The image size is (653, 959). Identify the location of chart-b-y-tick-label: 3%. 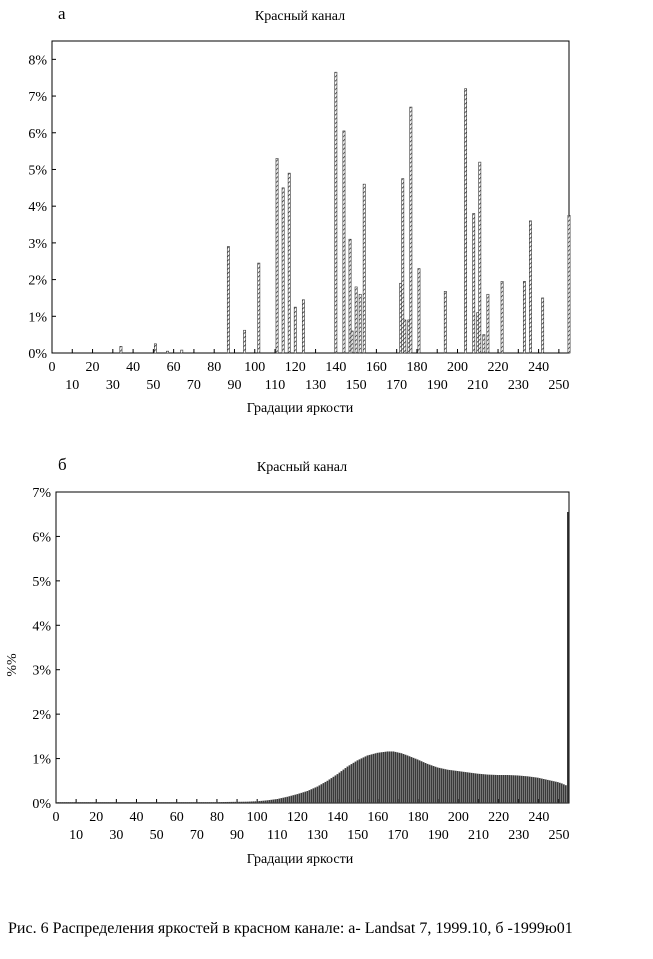
(41, 671).